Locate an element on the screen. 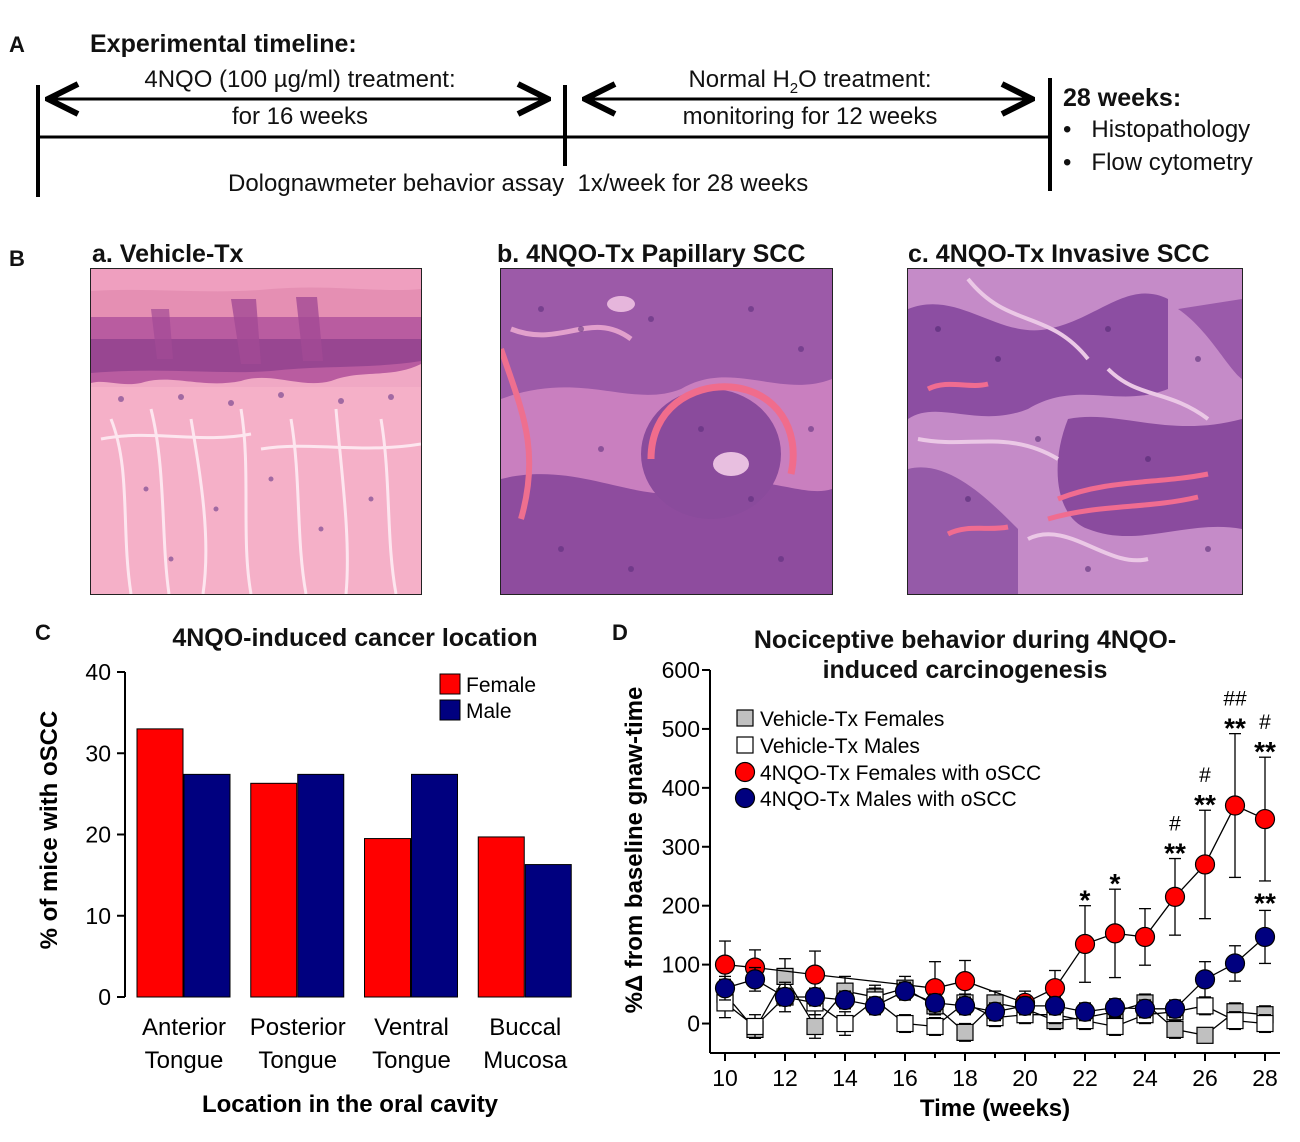 This screenshot has width=1300, height=1142. legend-label: Vehicle-Tx Males is located at coordinates (840, 746).